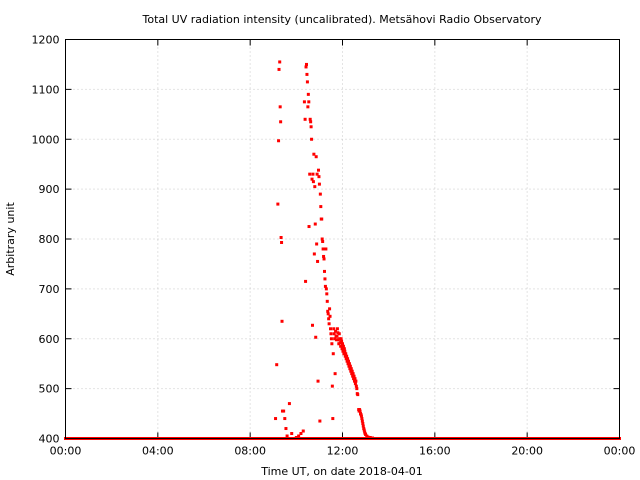 The height and width of the screenshot is (480, 640). What do you see at coordinates (343, 451) in the screenshot?
I see `x-tick-labels: 00:00 04:00 08:00 12:00 16:00 20:00 00:00` at bounding box center [343, 451].